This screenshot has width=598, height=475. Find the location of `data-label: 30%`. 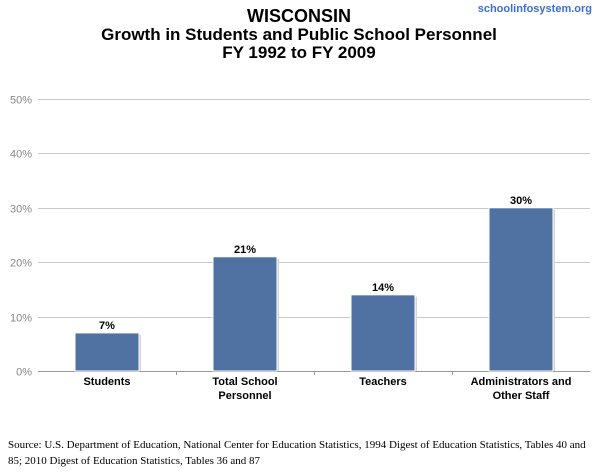

data-label: 30% is located at coordinates (521, 201).